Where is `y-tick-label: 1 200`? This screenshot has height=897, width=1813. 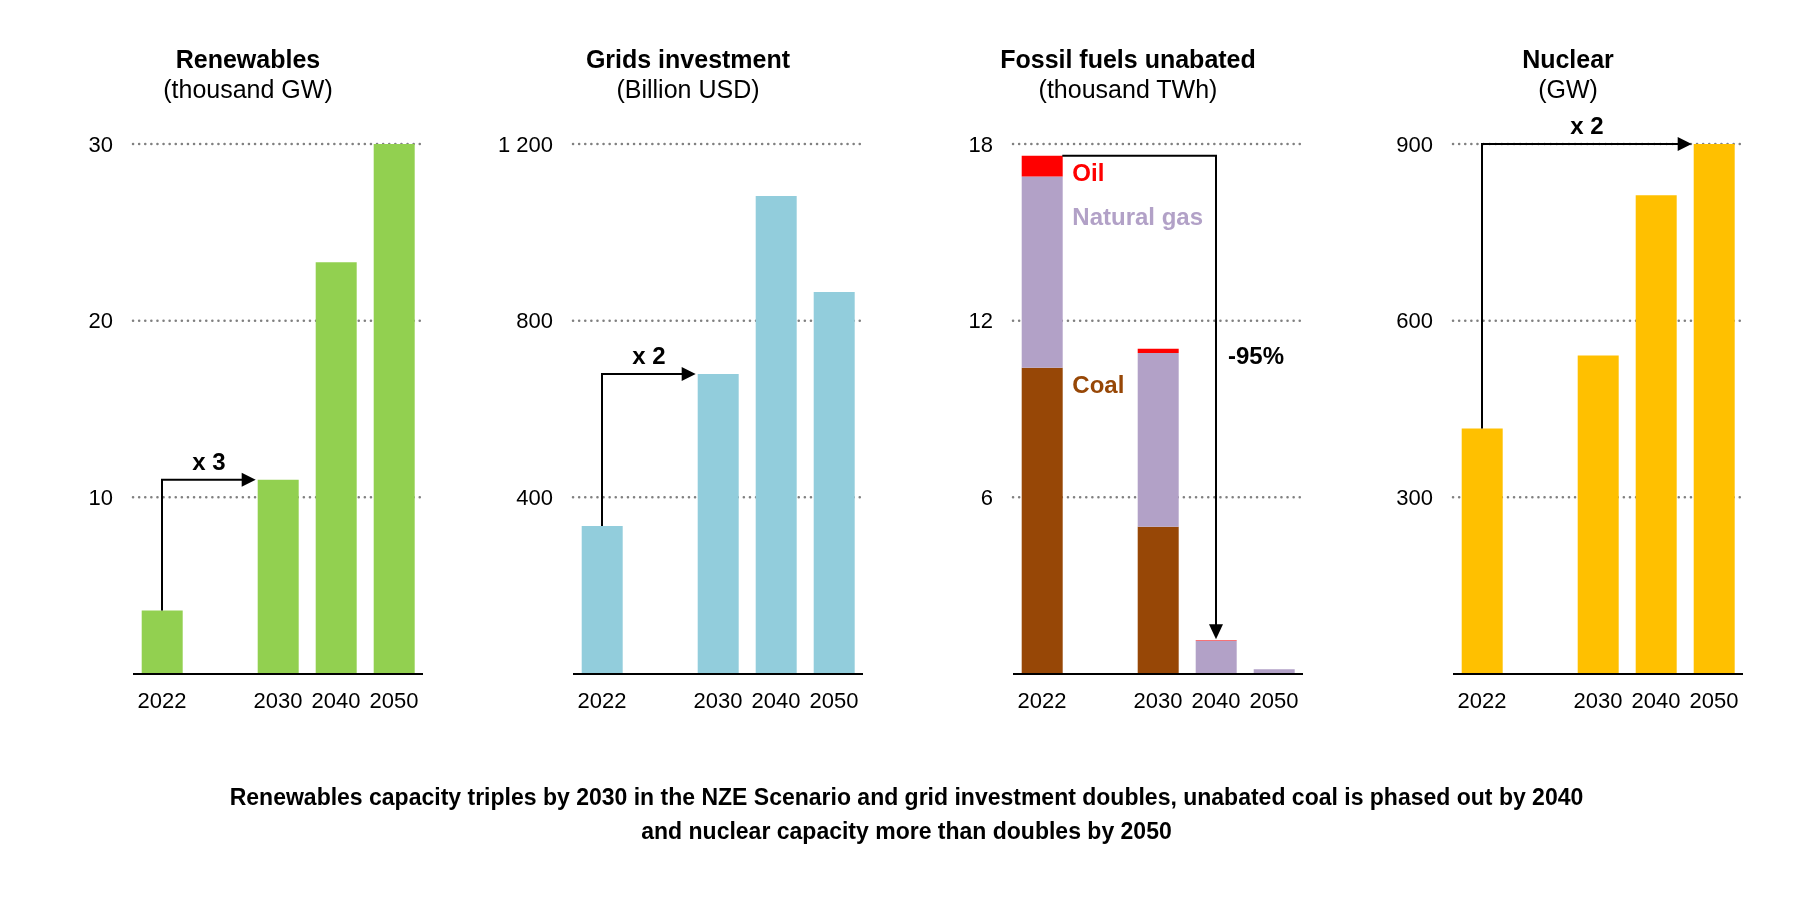
y-tick-label: 1 200 is located at coordinates (525, 144).